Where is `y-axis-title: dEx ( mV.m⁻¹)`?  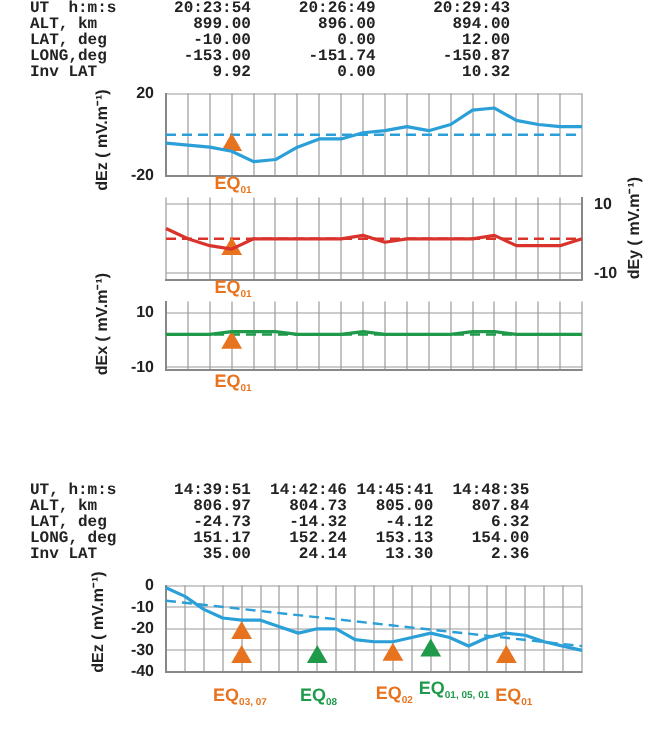
y-axis-title: dEx ( mV.m⁻¹) is located at coordinates (101, 324).